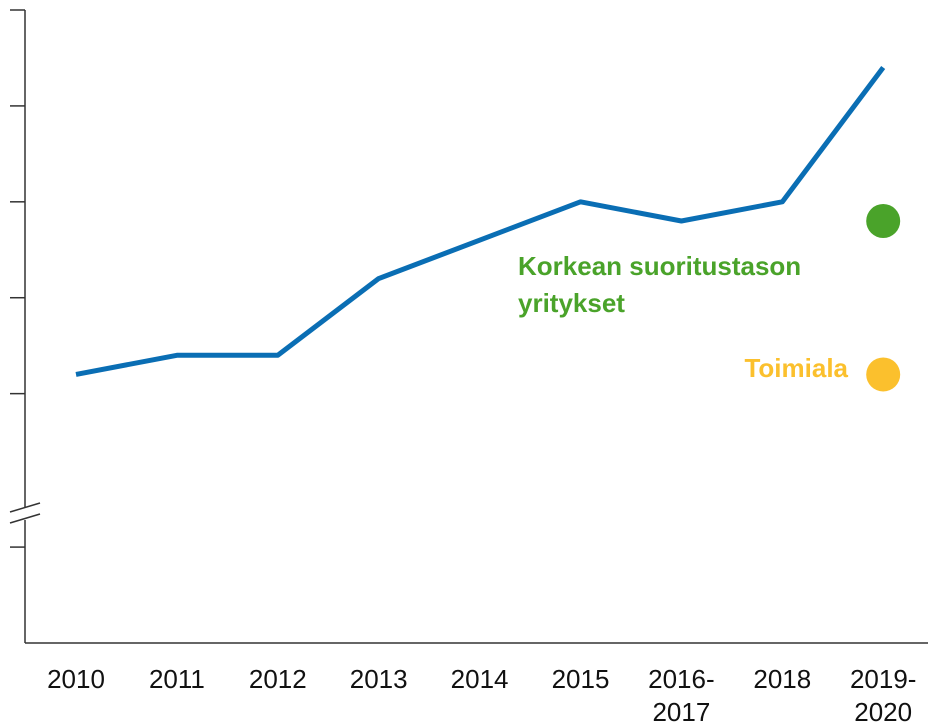 This screenshot has height=728, width=928. I want to click on series-label: Toimiala, so click(796, 368).